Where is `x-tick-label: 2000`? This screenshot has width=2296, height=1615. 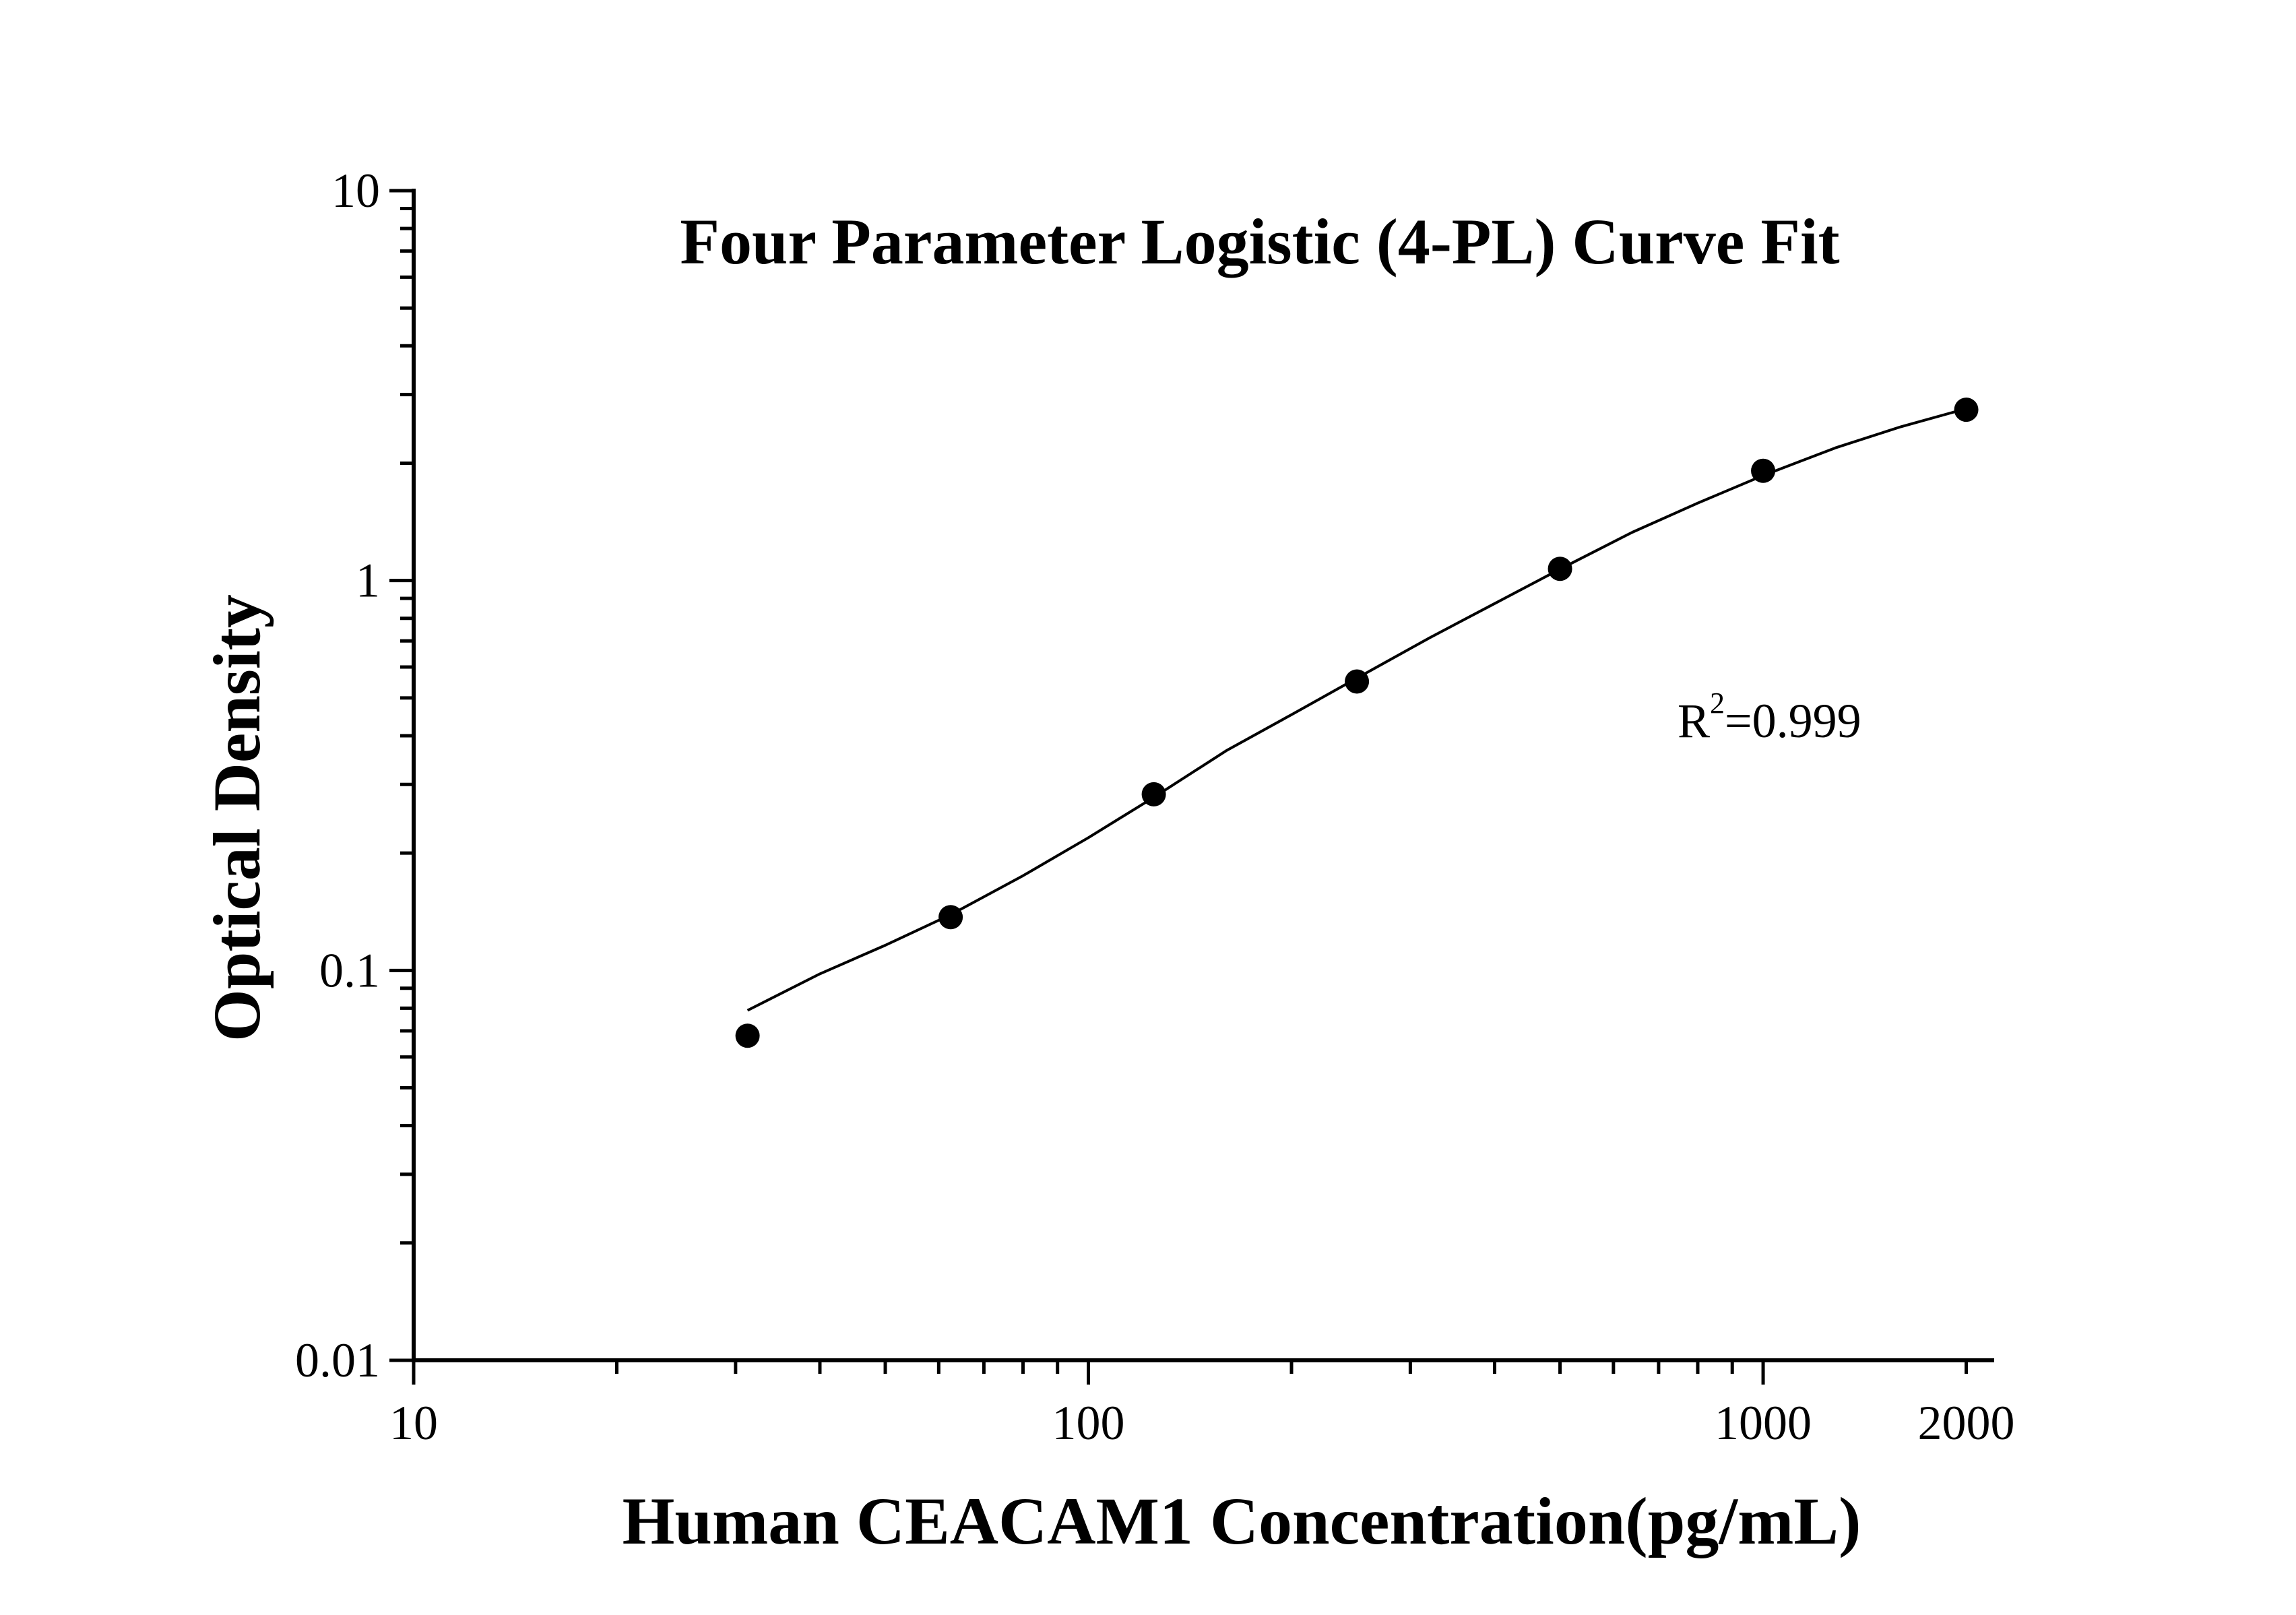 x-tick-label: 2000 is located at coordinates (1966, 1423).